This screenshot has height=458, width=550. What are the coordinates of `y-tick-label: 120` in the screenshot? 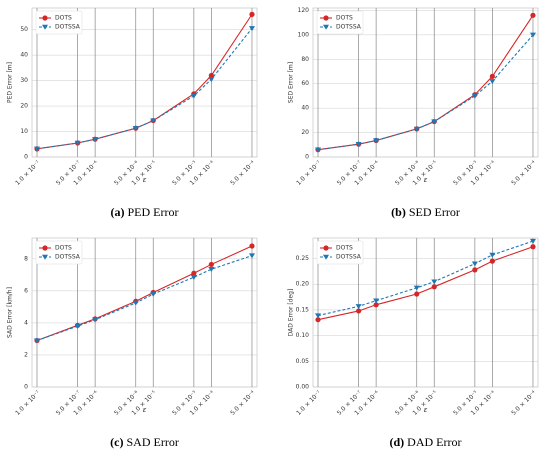 It's located at (304, 10).